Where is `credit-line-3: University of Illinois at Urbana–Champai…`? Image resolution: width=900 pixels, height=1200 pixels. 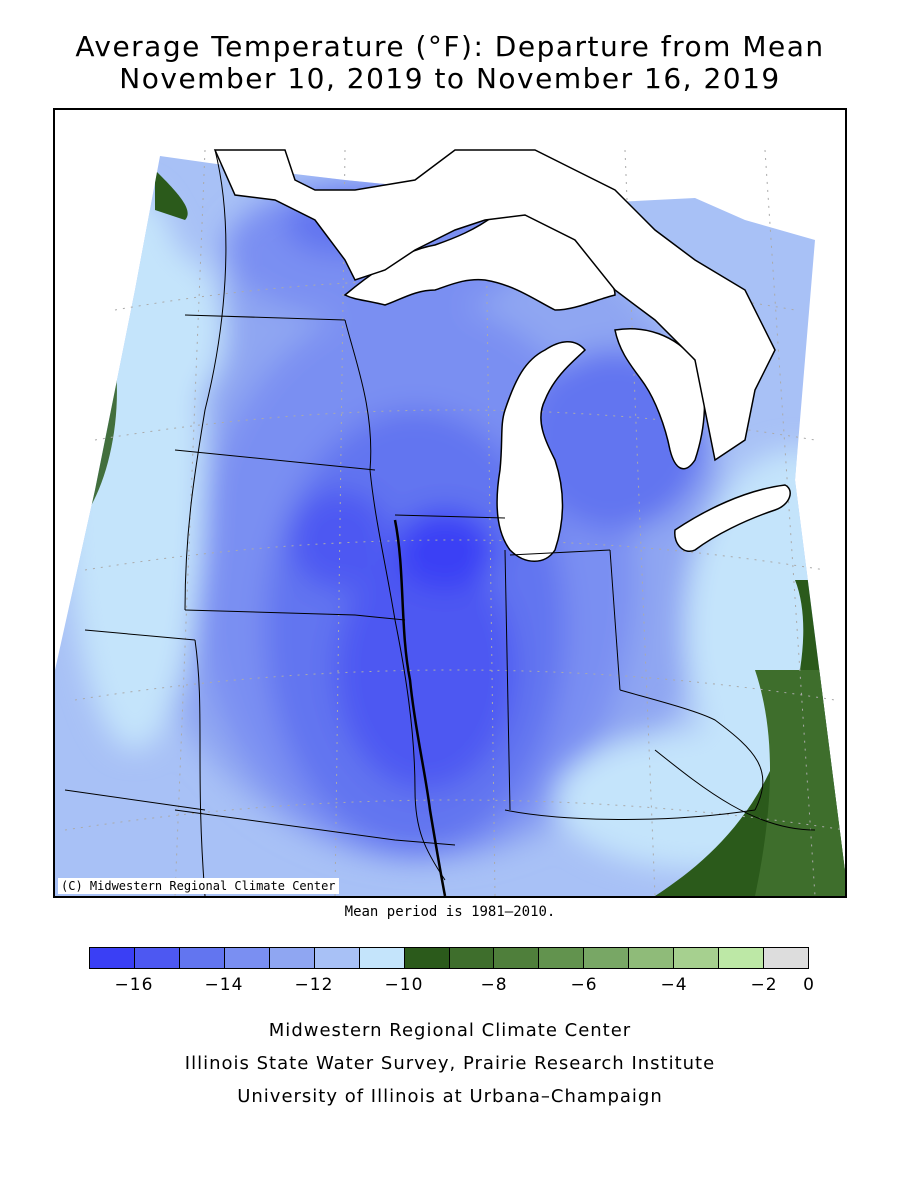
credit-line-3: University of Illinois at Urbana–Champai… is located at coordinates (450, 1096).